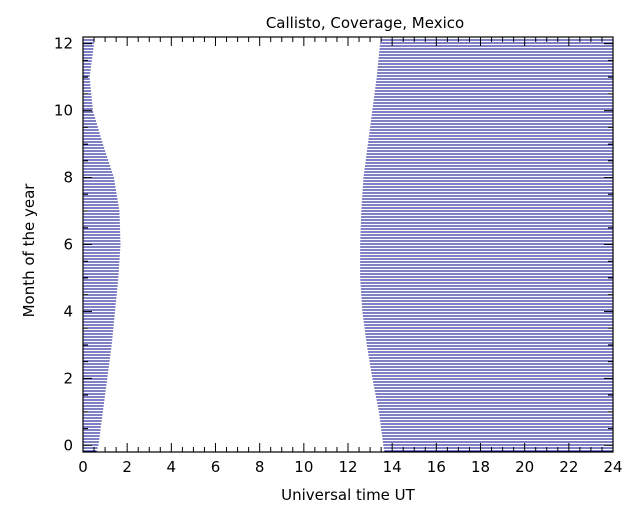 The image size is (640, 512). What do you see at coordinates (260, 467) in the screenshot?
I see `x-tick-label: 8` at bounding box center [260, 467].